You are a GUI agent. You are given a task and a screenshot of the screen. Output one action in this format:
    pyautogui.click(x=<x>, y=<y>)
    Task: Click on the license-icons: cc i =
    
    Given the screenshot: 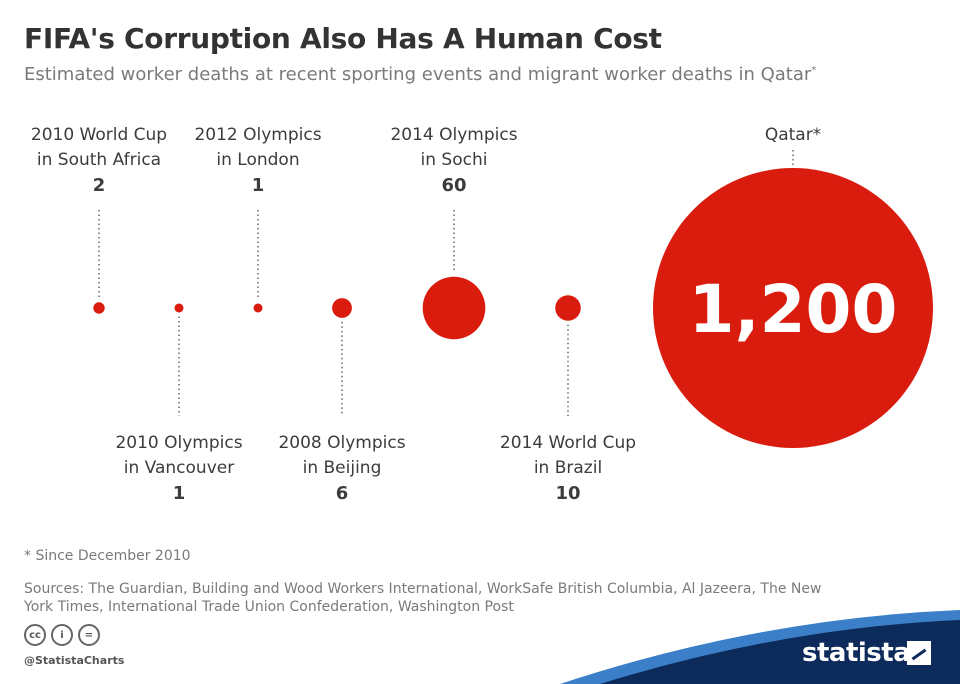 What is the action you would take?
    pyautogui.click(x=62, y=635)
    